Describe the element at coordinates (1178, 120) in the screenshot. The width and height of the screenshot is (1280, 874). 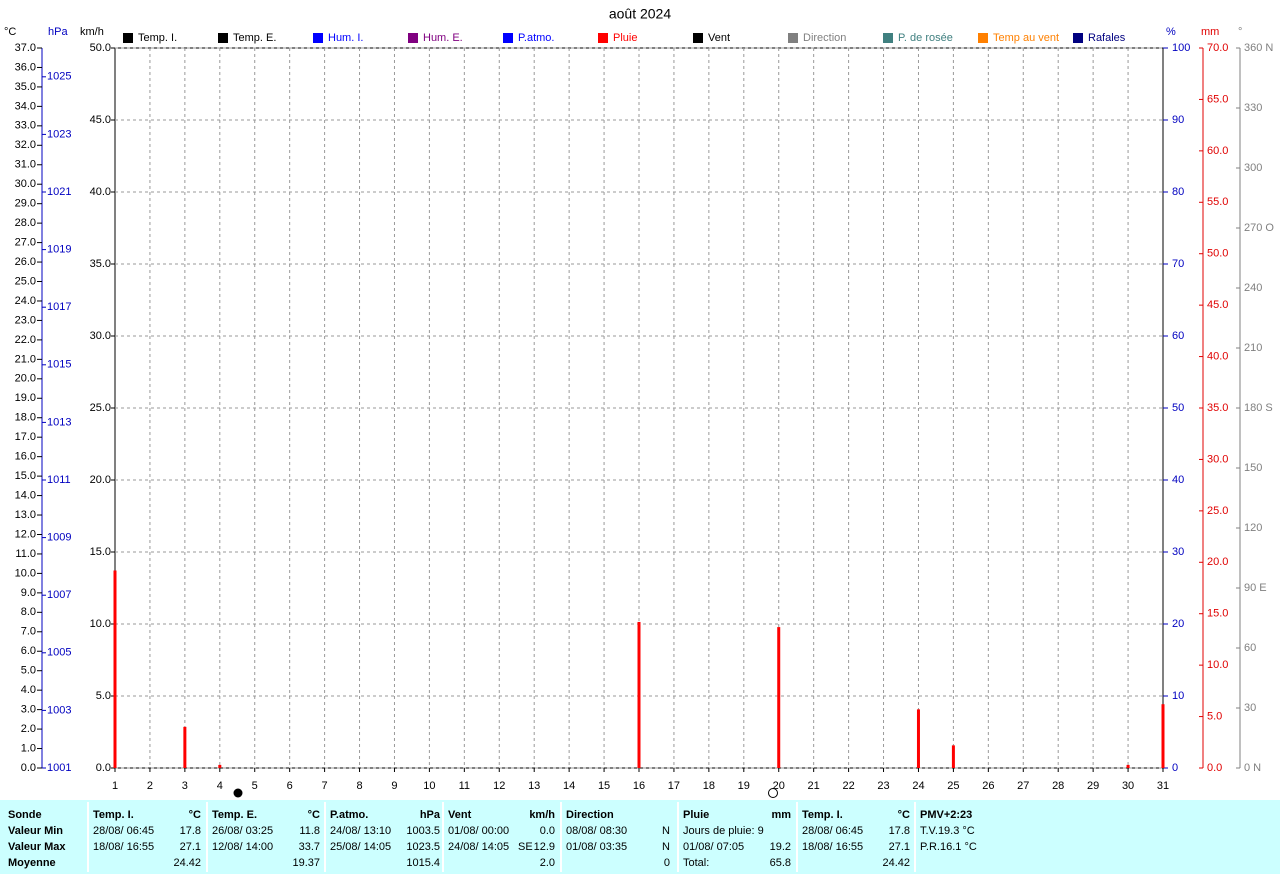
I see `y-tick-label: 90` at that location.